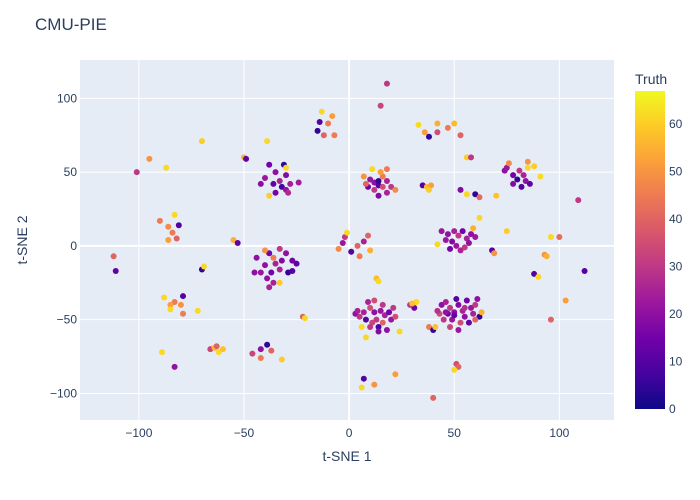 This screenshot has width=700, height=500. Describe the element at coordinates (347, 433) in the screenshot. I see `x-tick-labels: −100 −50 0 50 100` at that location.